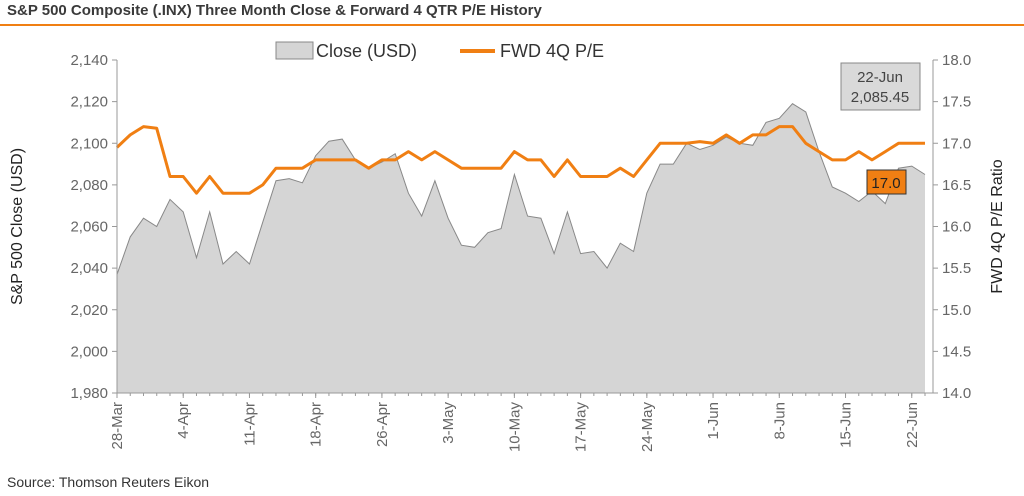 Image resolution: width=1024 pixels, height=496 pixels. Describe the element at coordinates (779, 421) in the screenshot. I see `x-tick-label: 8-Jun` at that location.